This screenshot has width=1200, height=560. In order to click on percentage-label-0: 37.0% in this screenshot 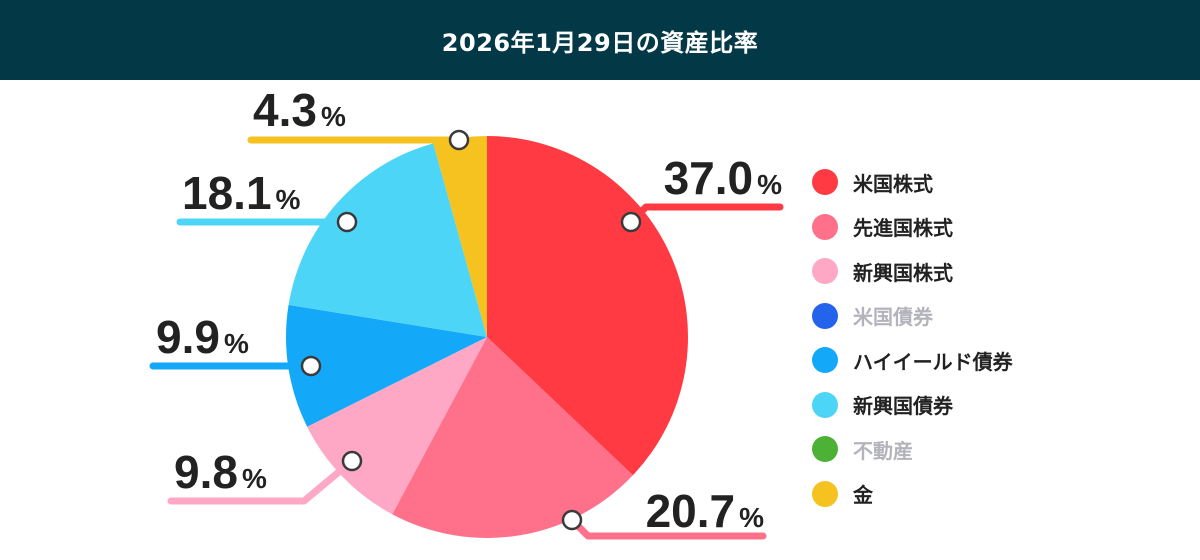, I will do `click(723, 178)`.